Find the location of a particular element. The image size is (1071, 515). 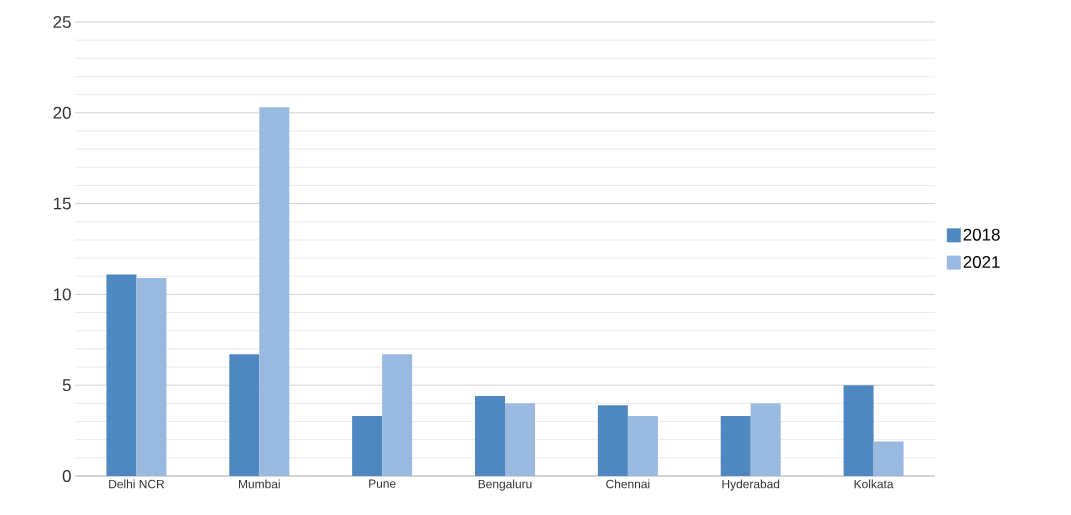

y-tick-label: 5 is located at coordinates (66, 385).